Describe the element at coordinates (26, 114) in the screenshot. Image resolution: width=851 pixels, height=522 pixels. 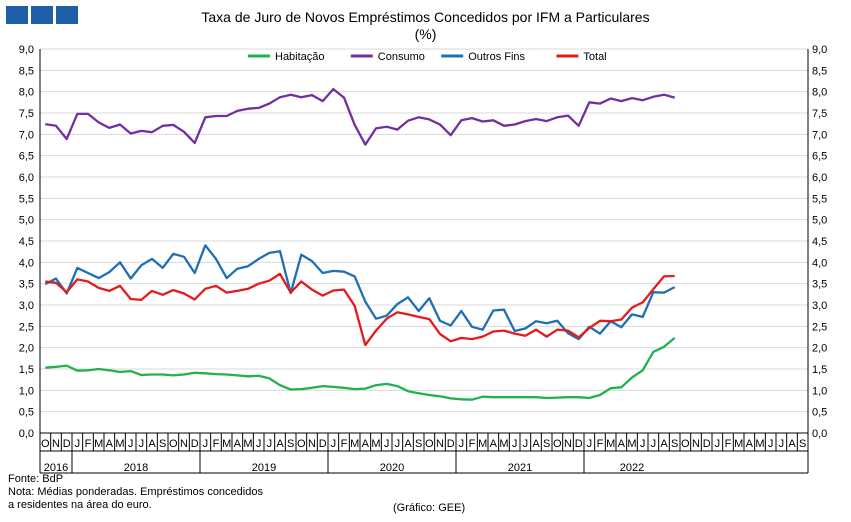
I see `y-tick-label-left: 7,5` at that location.